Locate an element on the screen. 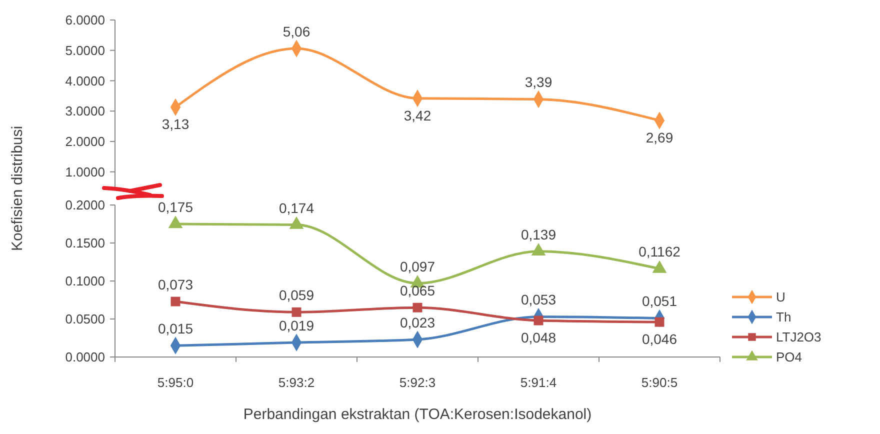 The height and width of the screenshot is (434, 880). legend-label: LTJ2O3 is located at coordinates (799, 337).